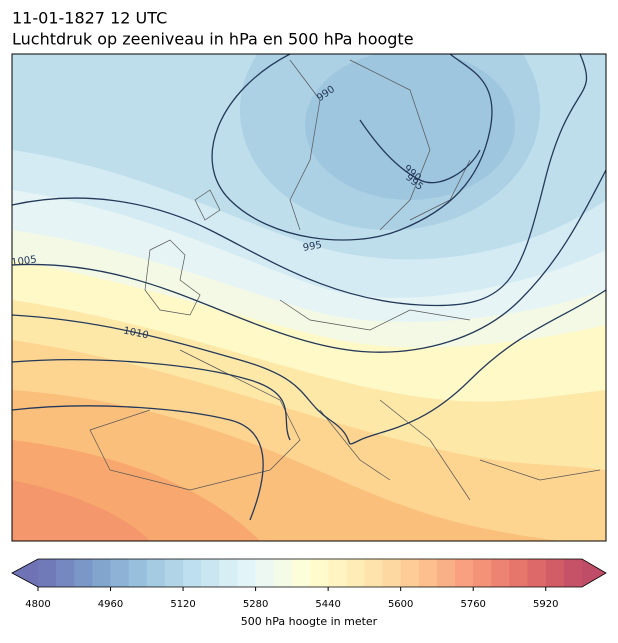 The width and height of the screenshot is (618, 643). Describe the element at coordinates (182, 604) in the screenshot. I see `colorbar-tick-label: 5120` at that location.